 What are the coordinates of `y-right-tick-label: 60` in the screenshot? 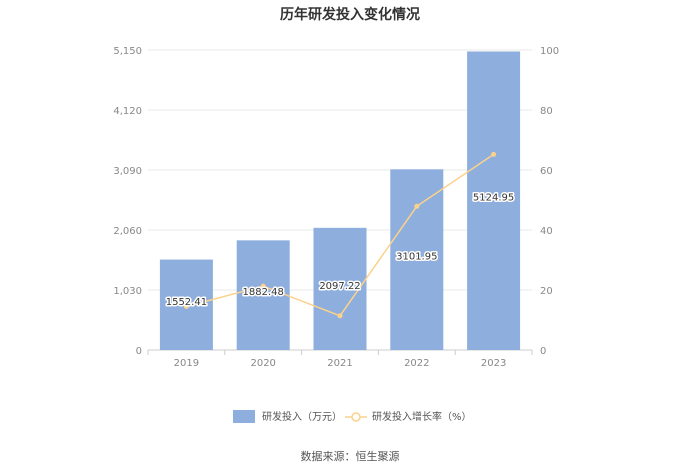 It's located at (546, 171).